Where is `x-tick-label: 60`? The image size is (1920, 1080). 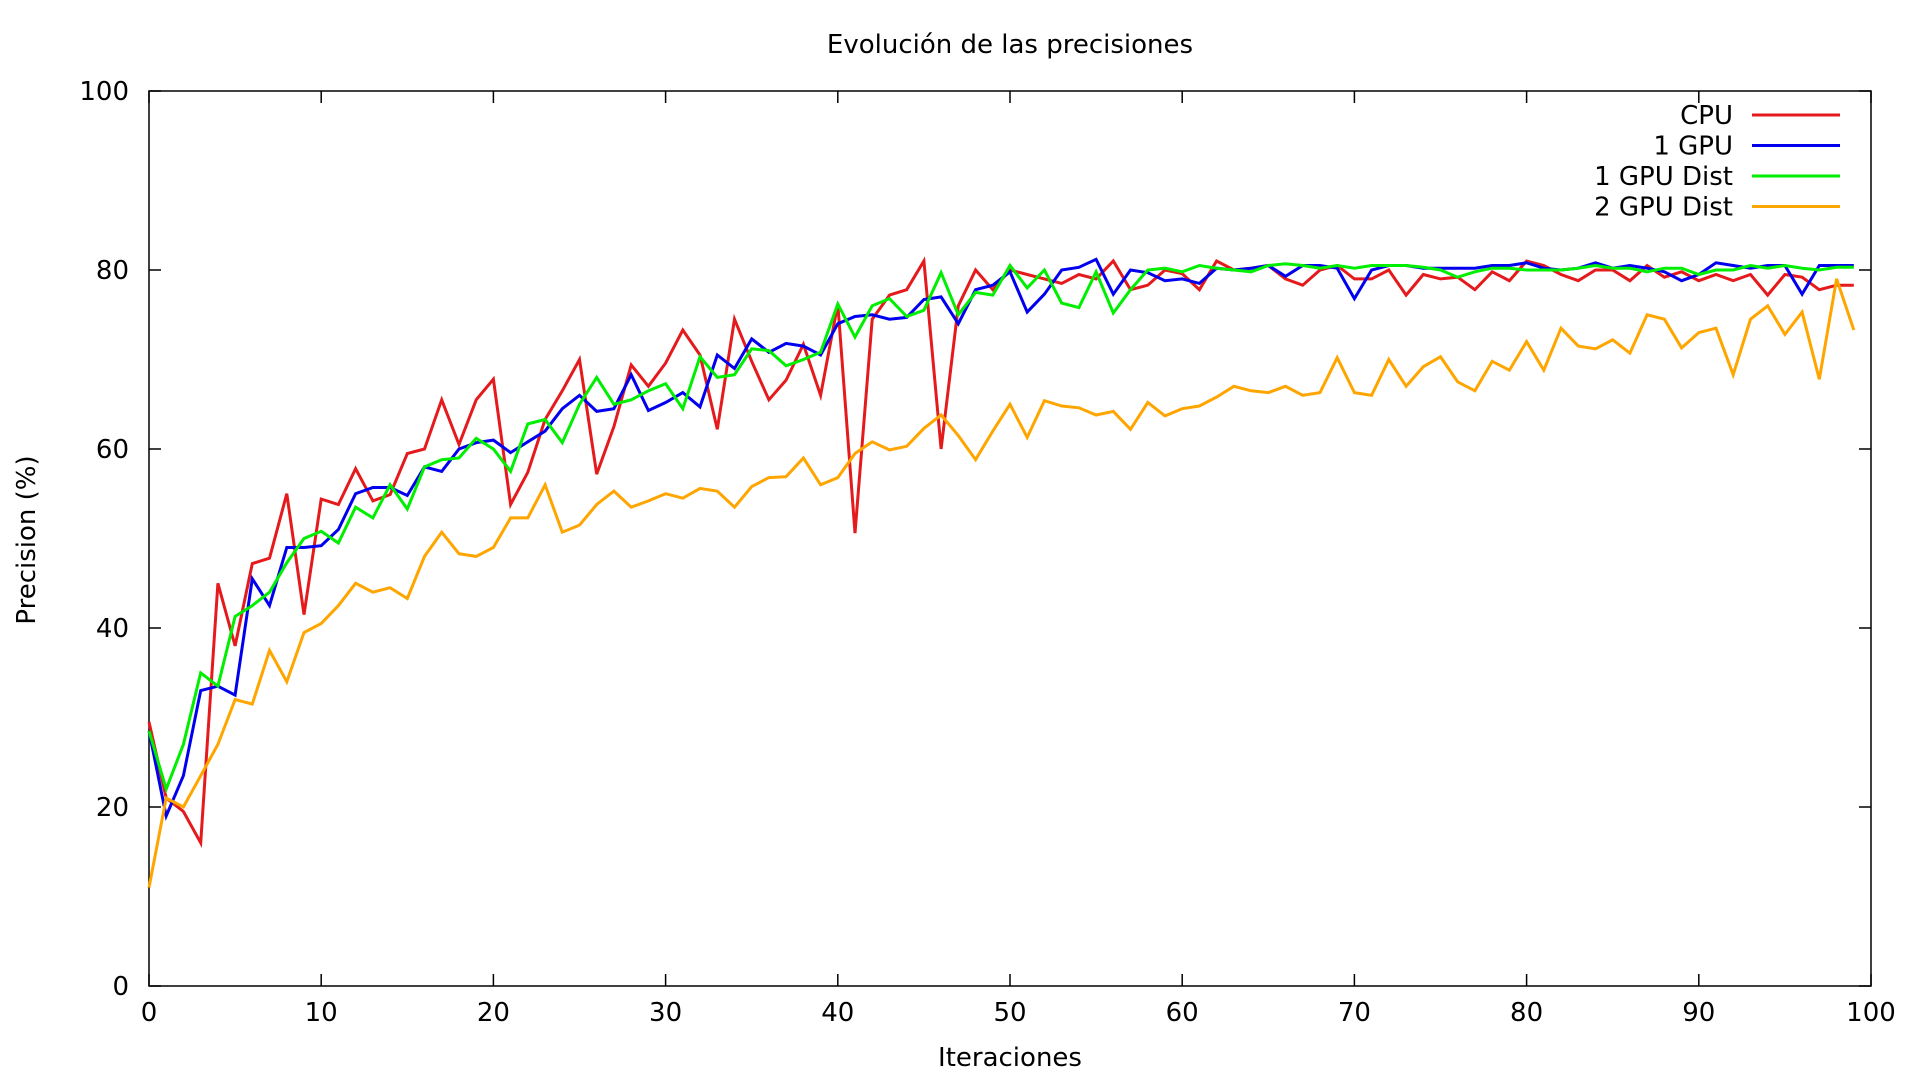
x-tick-label: 60 is located at coordinates (1182, 1013).